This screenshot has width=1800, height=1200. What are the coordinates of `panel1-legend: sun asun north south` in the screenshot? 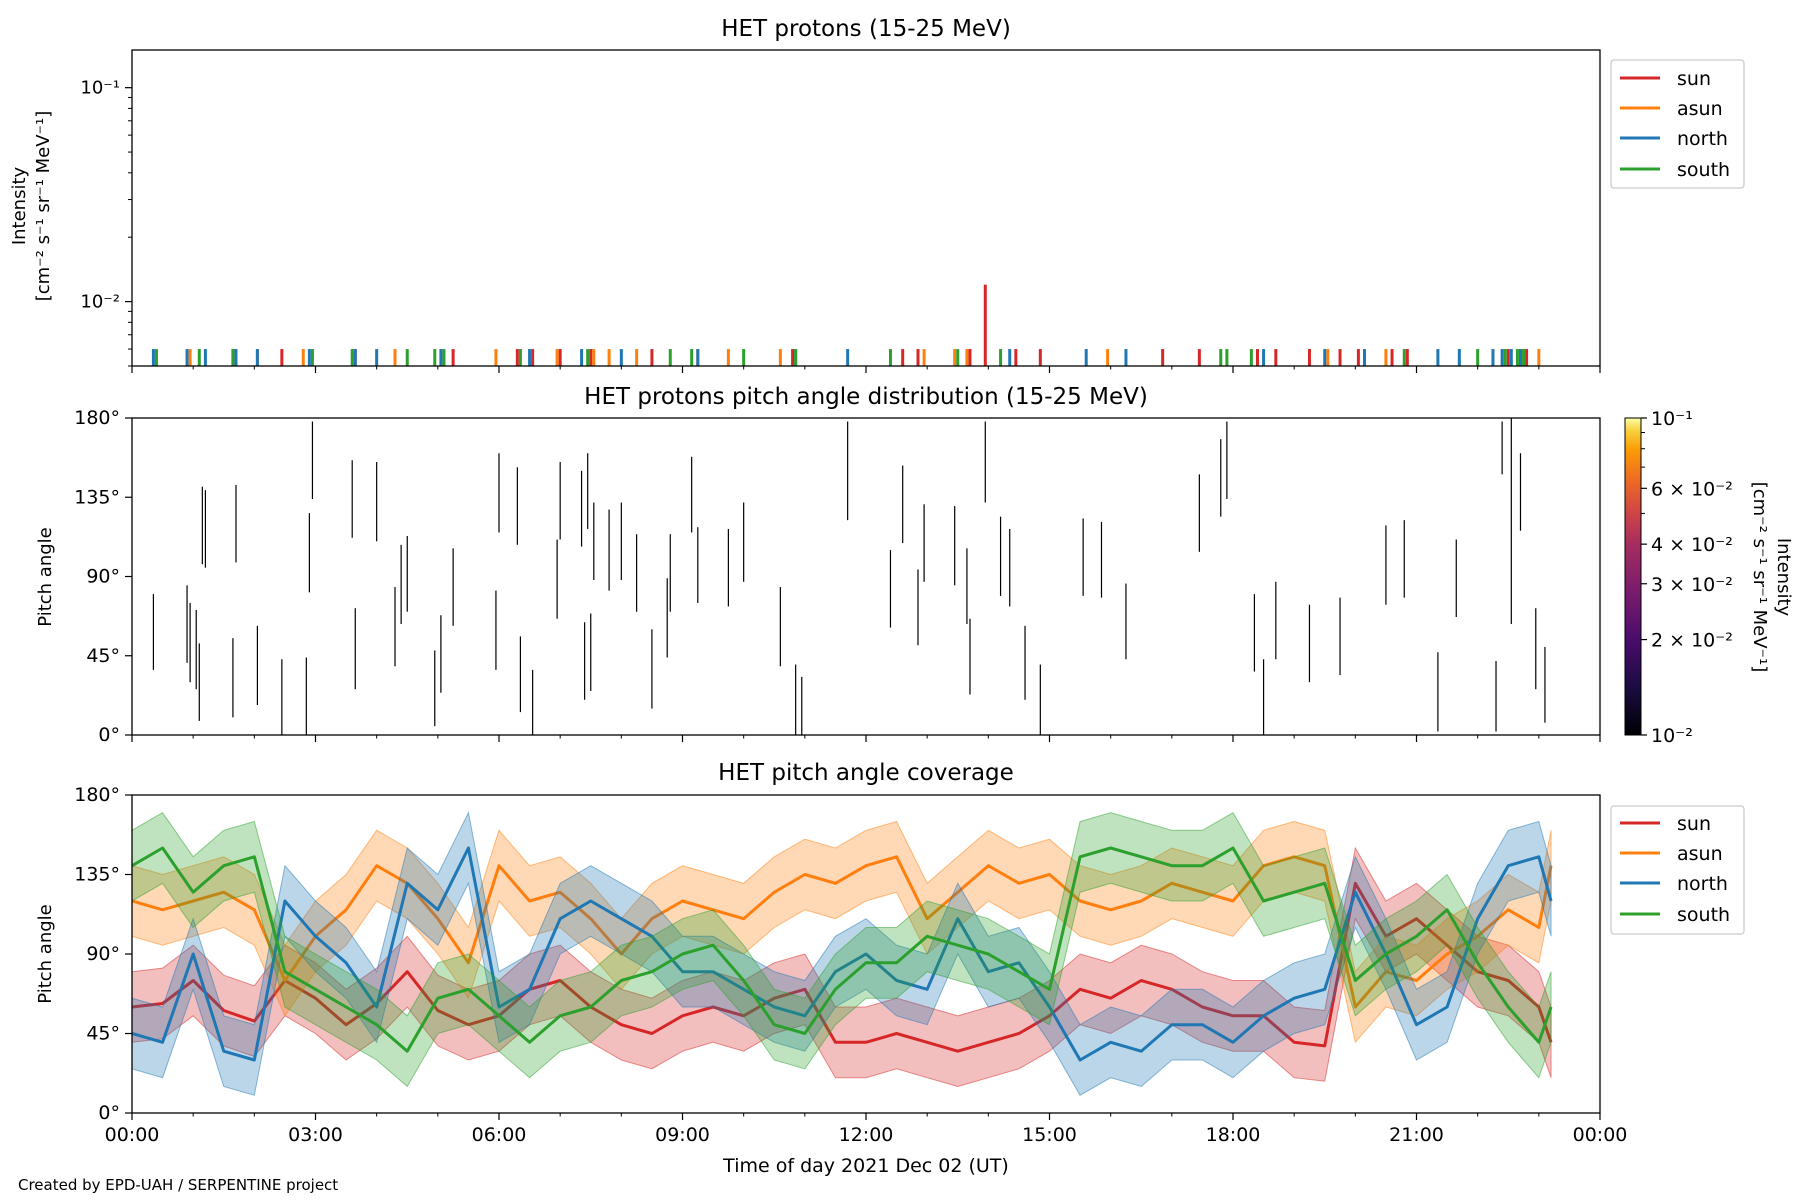 It's located at (1677, 124).